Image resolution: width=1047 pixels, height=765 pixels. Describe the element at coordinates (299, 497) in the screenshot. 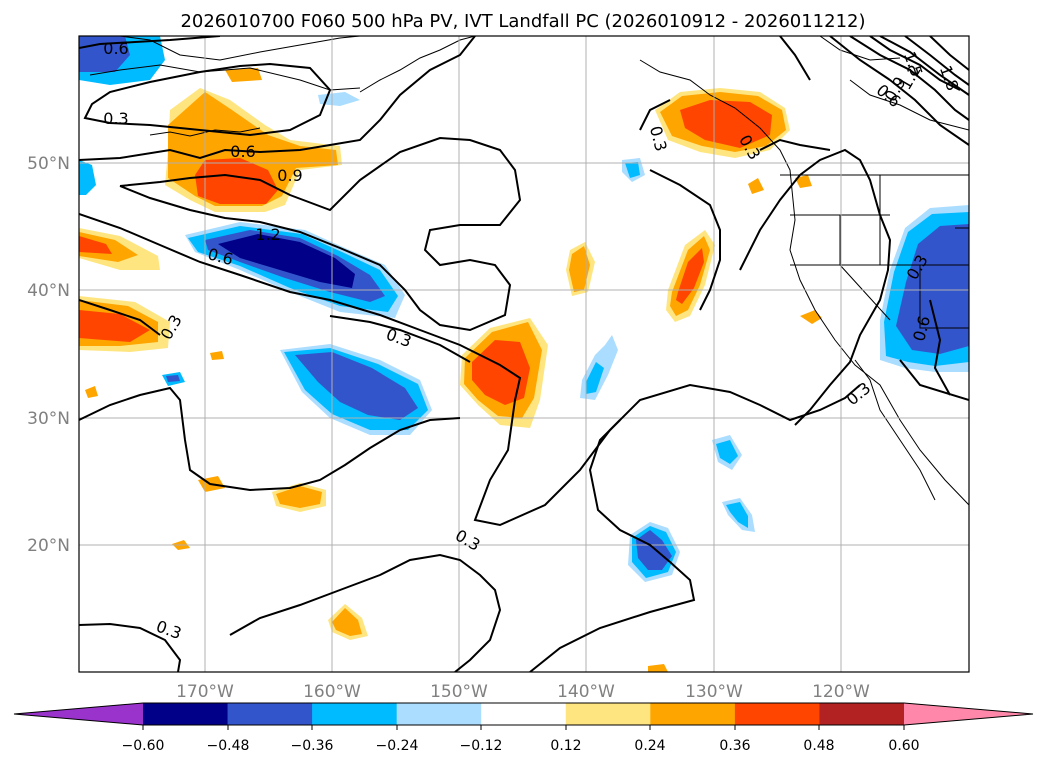

I see `pos-anomaly-158w-22n` at that location.